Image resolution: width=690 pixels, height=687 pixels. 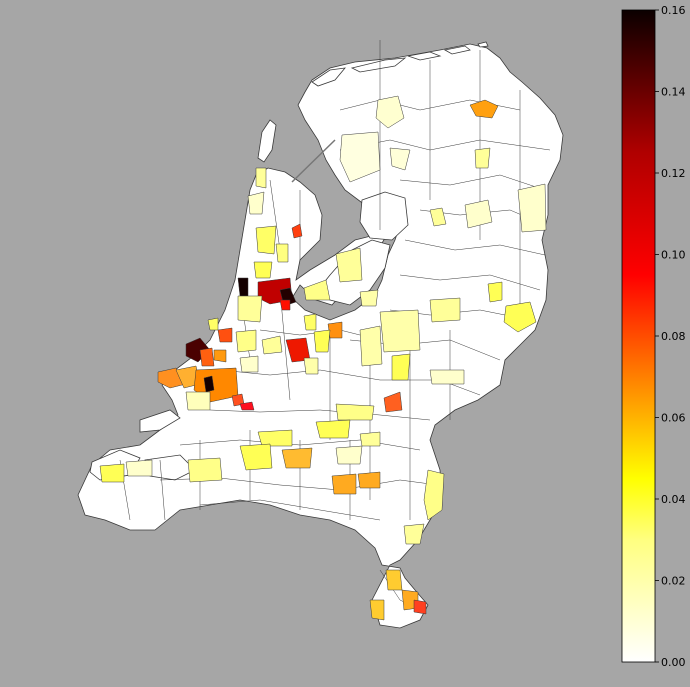 What do you see at coordinates (495, 292) in the screenshot?
I see `region-hengelo` at bounding box center [495, 292].